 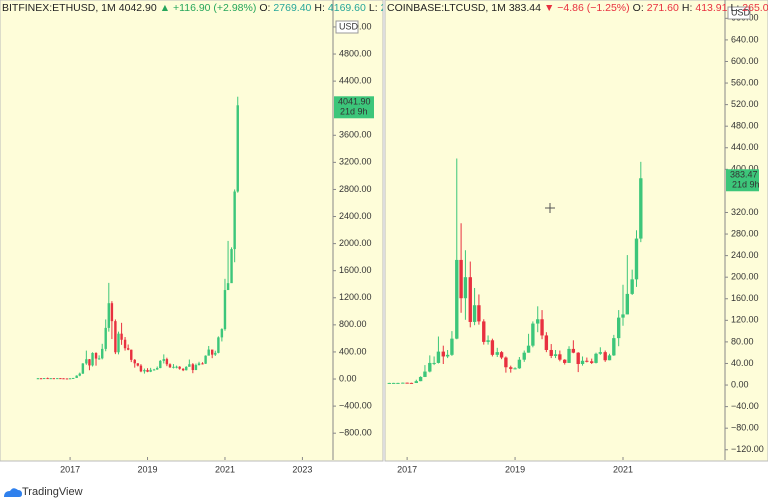 I want to click on y-tick-label: 440.00, so click(x=745, y=147).